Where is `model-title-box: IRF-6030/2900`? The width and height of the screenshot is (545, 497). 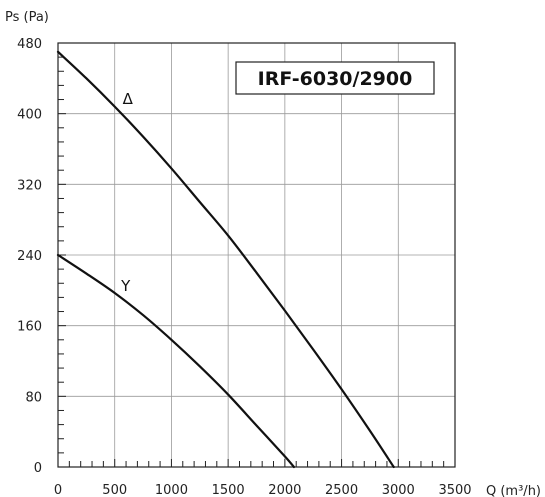
model-title-box: IRF-6030/2900 is located at coordinates (335, 78).